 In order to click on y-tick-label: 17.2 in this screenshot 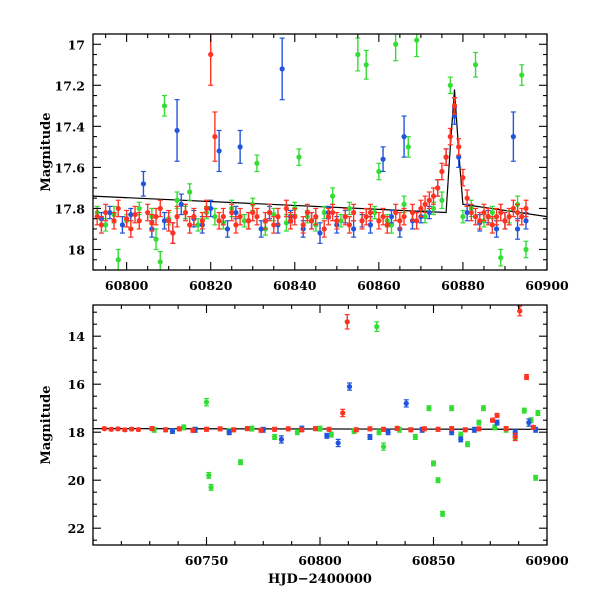, I will do `click(70, 85)`.